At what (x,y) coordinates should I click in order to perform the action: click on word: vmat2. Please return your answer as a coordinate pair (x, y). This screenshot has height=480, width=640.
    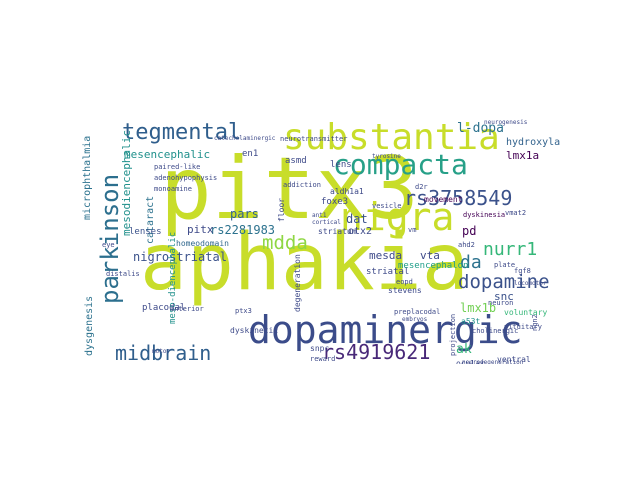
    Looking at the image, I should click on (516, 213).